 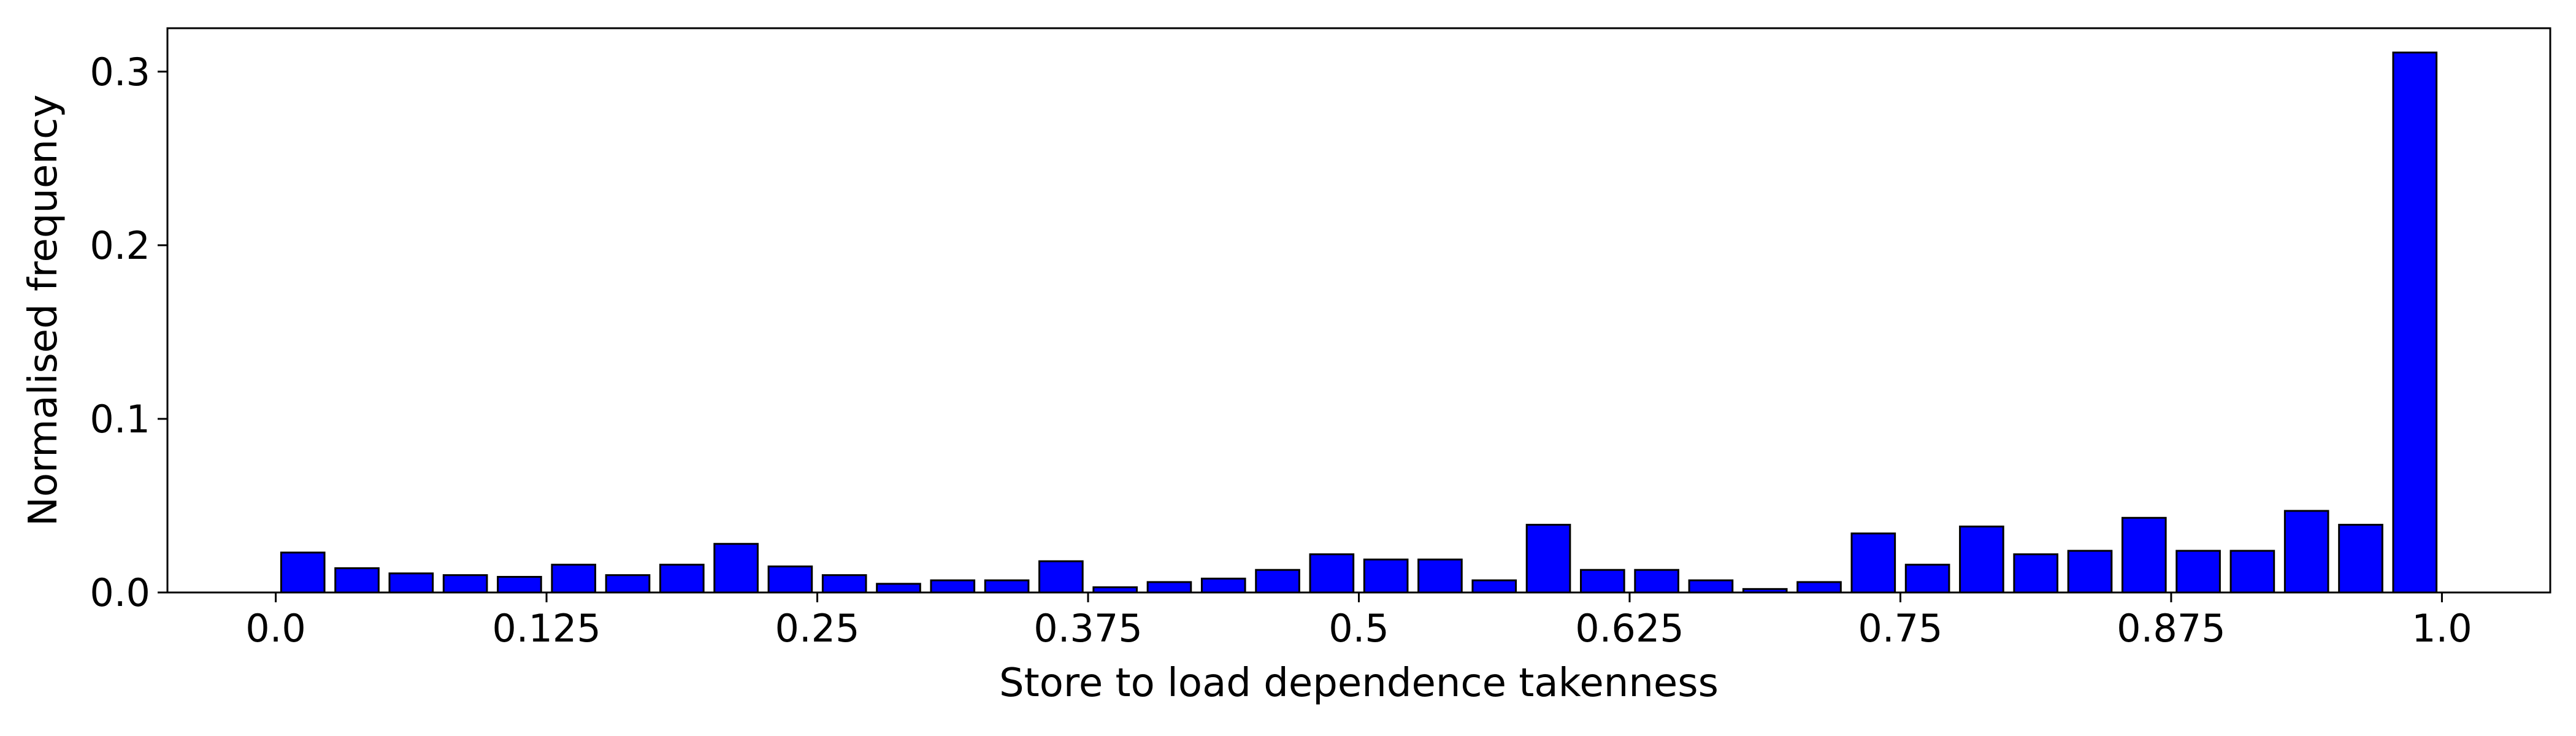 I want to click on x-tick-label: 0.875, so click(x=2171, y=628).